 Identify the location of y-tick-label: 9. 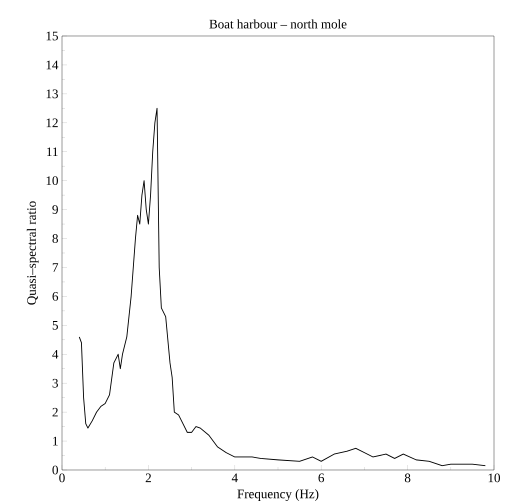
(55, 209).